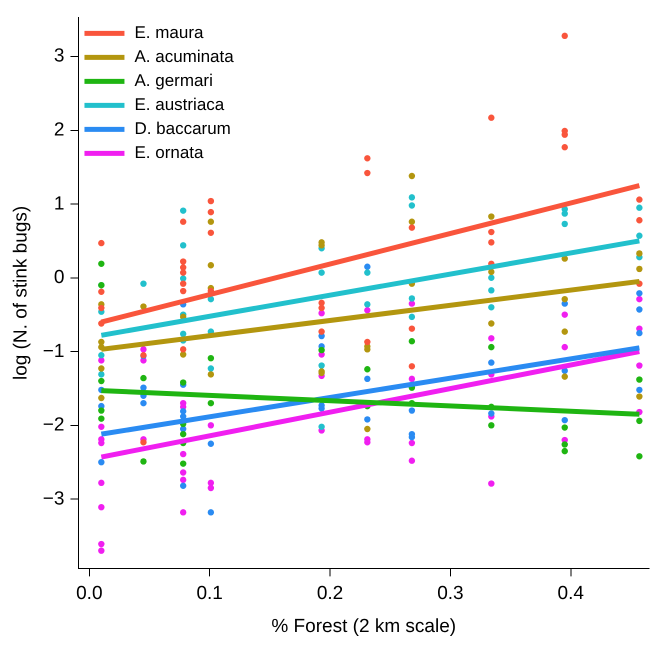  What do you see at coordinates (450, 593) in the screenshot?
I see `x-tick-label: 0.3` at bounding box center [450, 593].